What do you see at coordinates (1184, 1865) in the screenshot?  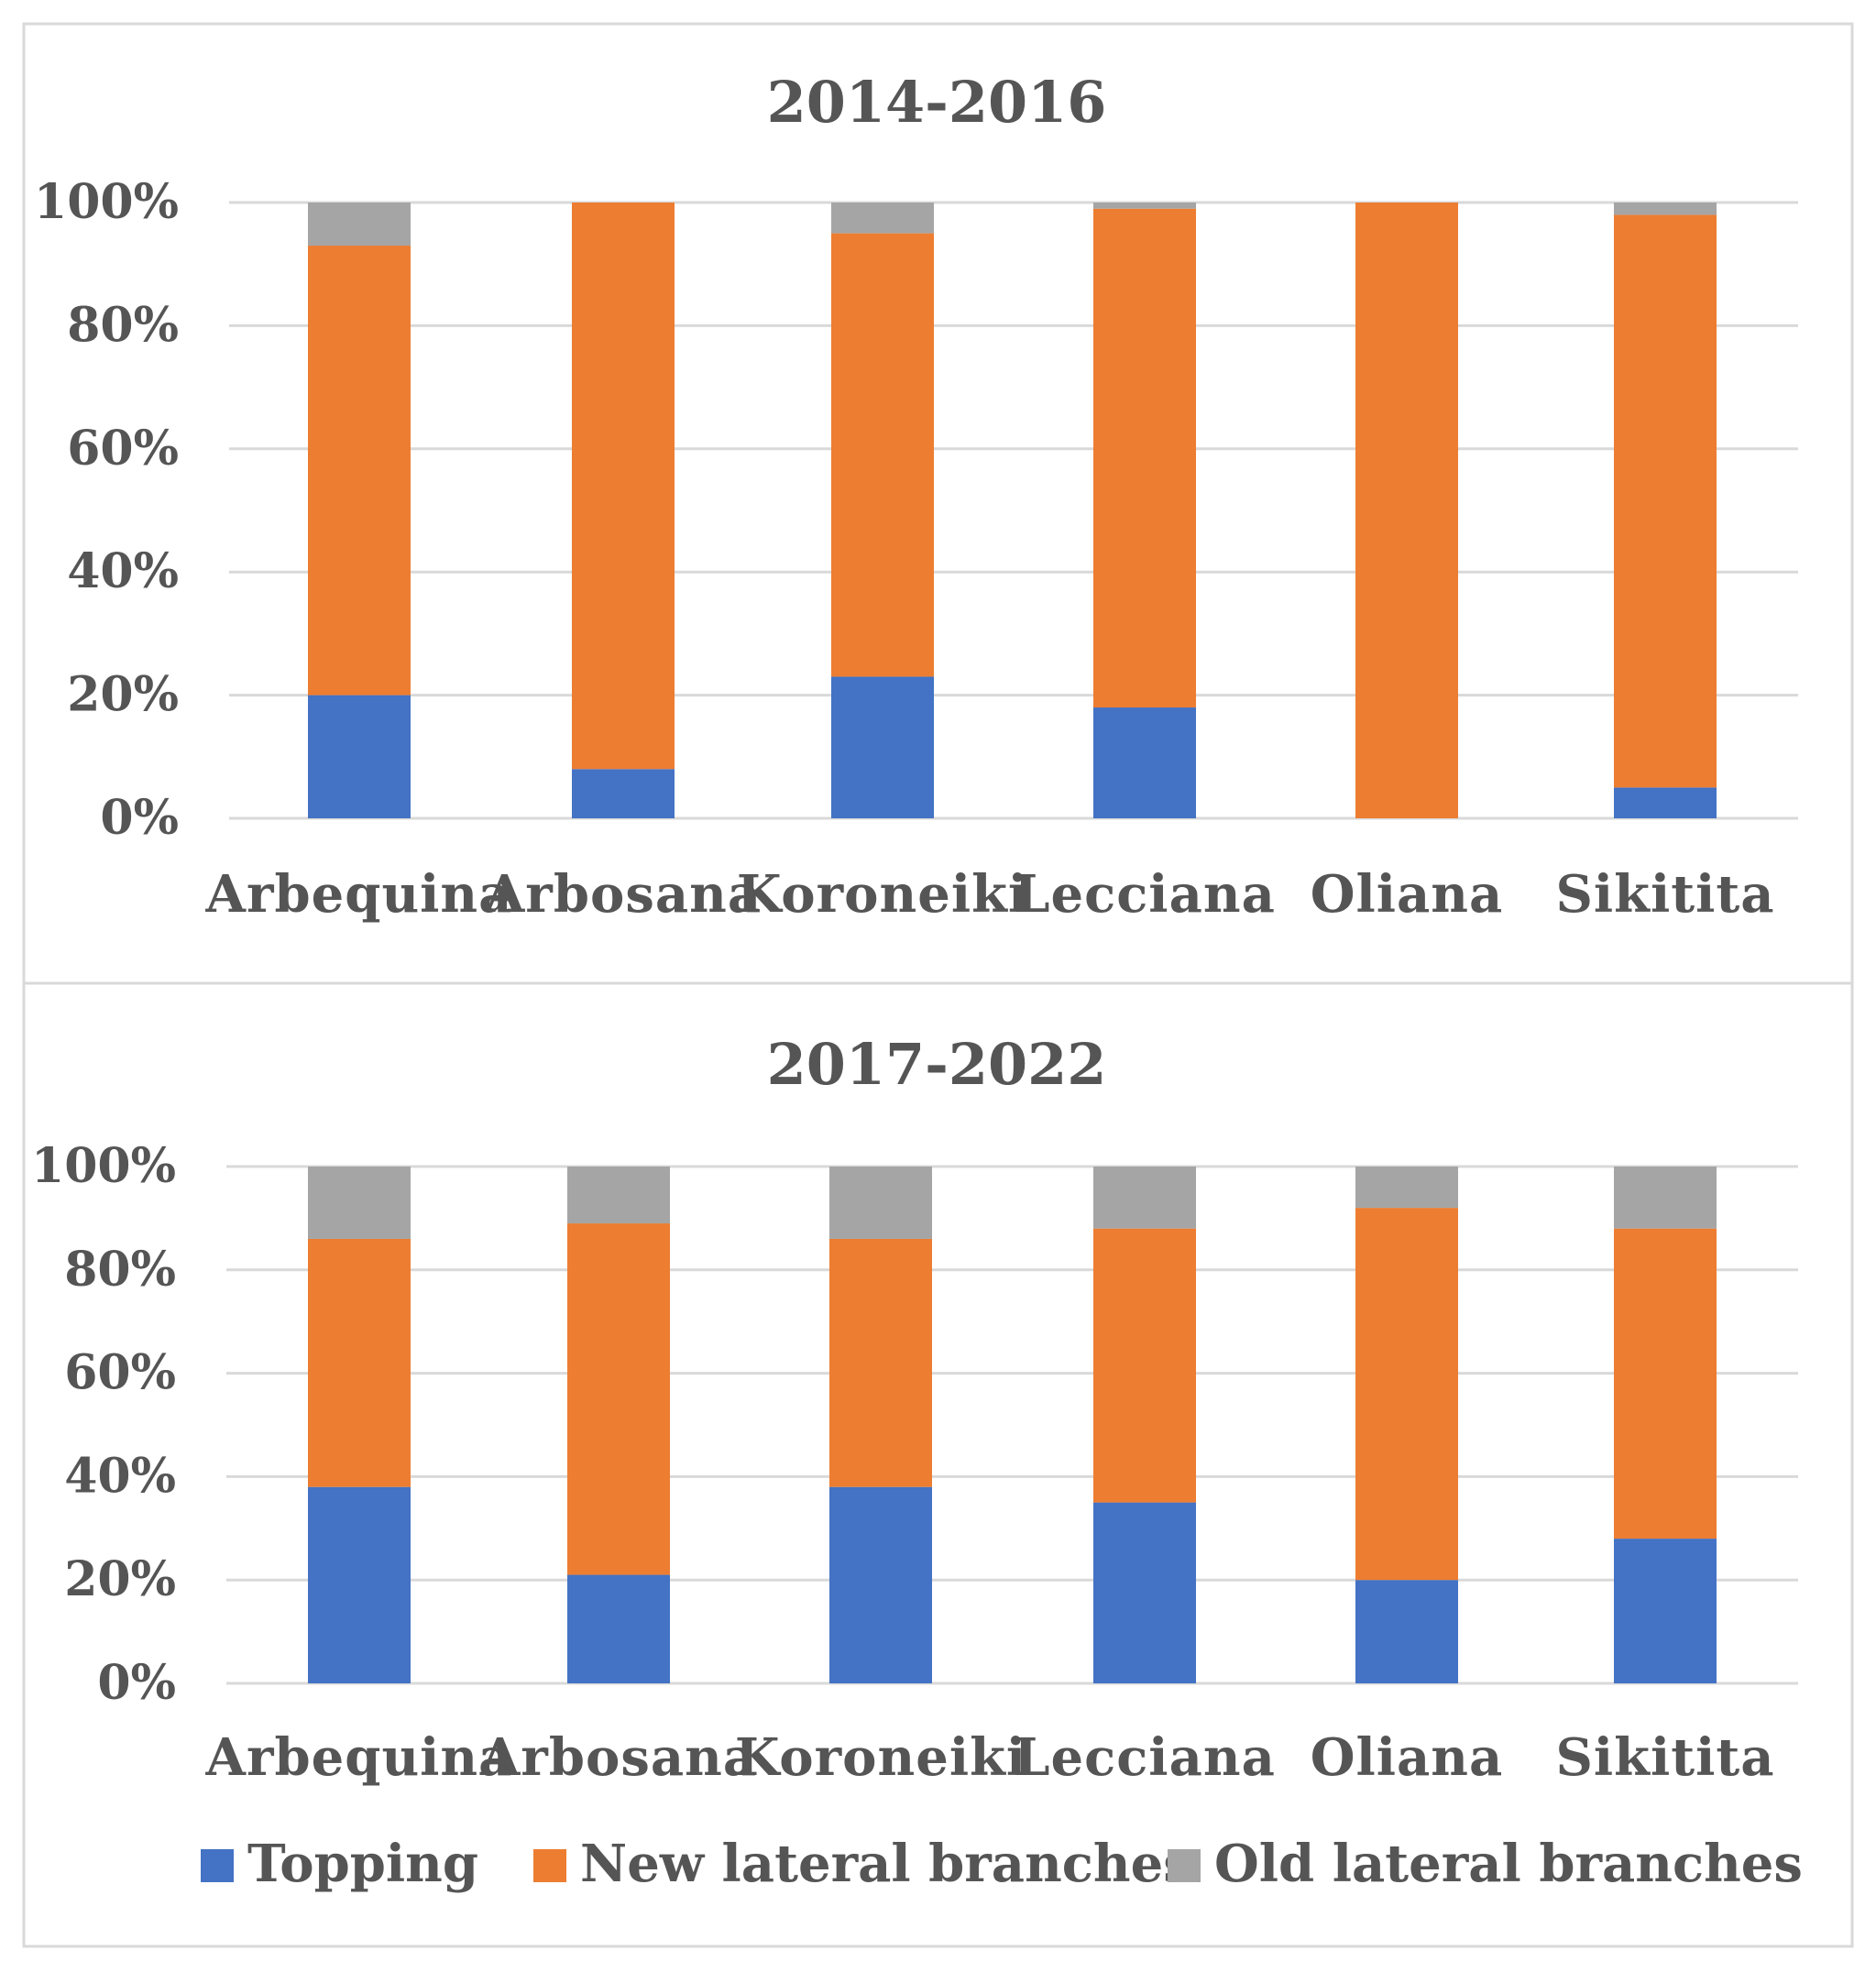 I see `legend-swatch-old-lateral` at bounding box center [1184, 1865].